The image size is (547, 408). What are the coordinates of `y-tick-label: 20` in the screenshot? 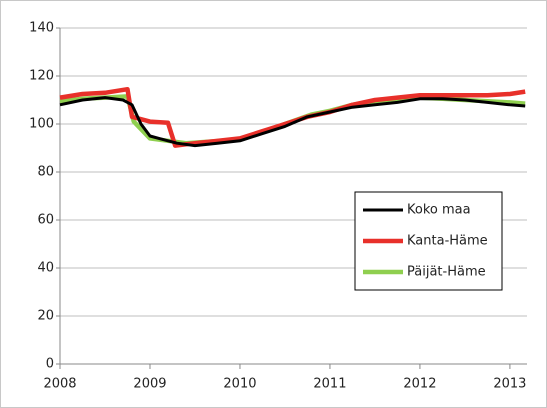 It's located at (45, 316).